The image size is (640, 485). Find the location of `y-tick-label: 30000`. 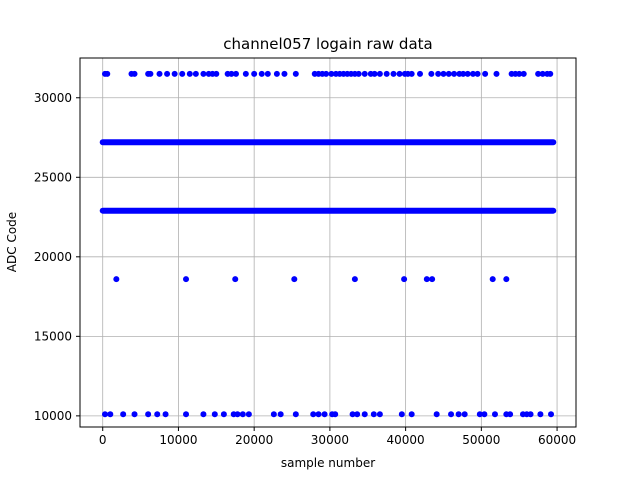

y-tick-label: 30000 is located at coordinates (53, 98).